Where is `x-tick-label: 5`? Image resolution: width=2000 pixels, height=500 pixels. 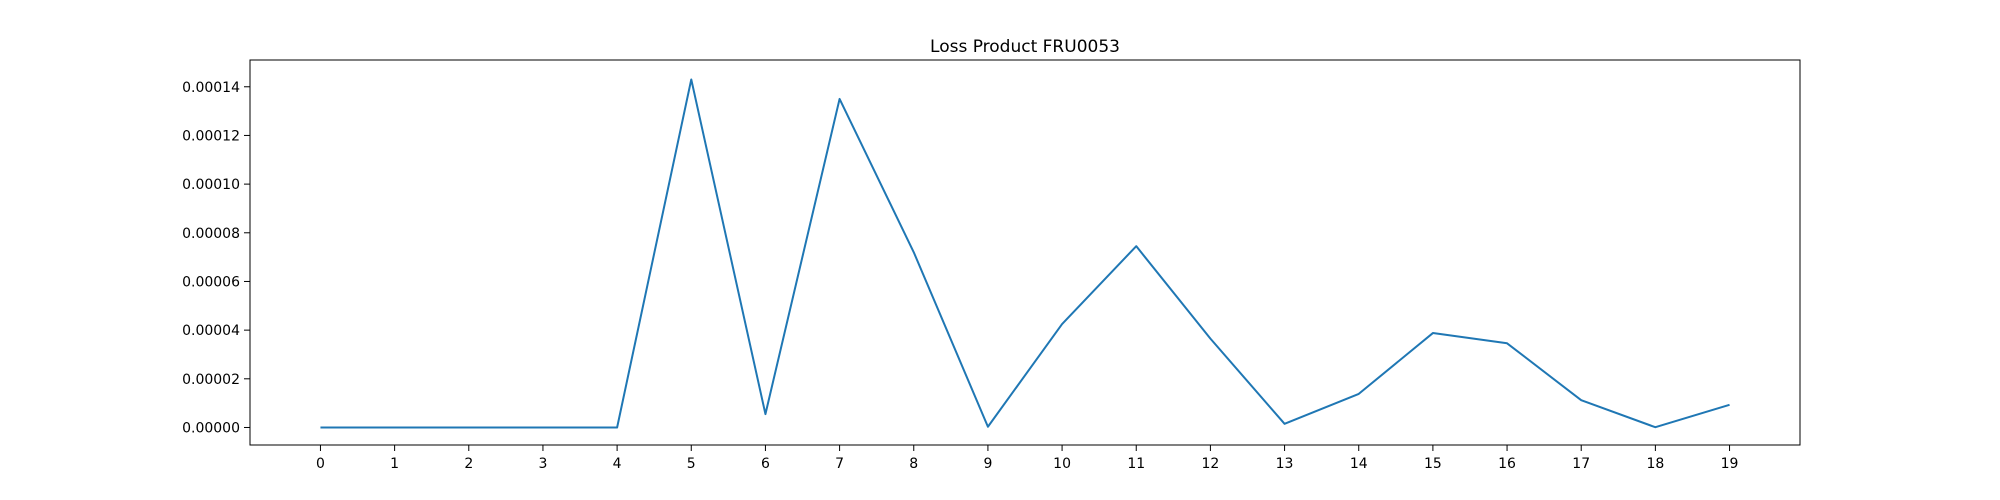
x-tick-label: 5 is located at coordinates (691, 464).